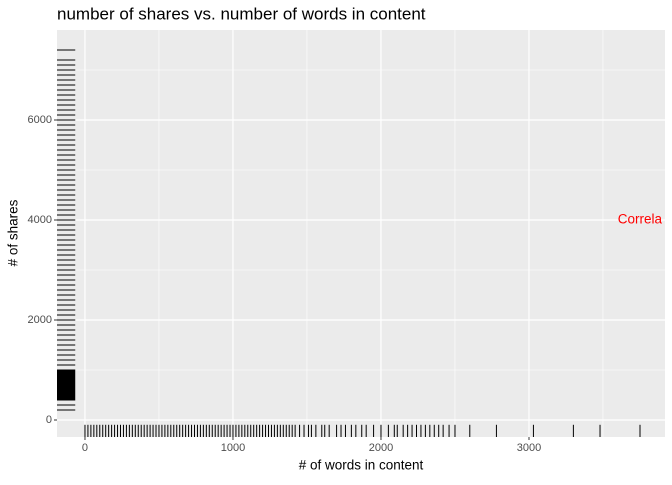 The width and height of the screenshot is (672, 485). Describe the element at coordinates (233, 448) in the screenshot. I see `x-tick-label: 1000` at that location.